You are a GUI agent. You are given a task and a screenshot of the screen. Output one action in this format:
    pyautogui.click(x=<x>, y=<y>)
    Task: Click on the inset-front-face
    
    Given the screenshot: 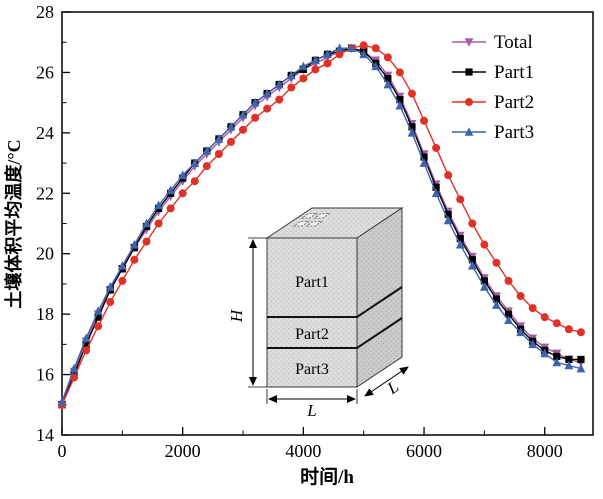 What is the action you would take?
    pyautogui.click(x=312, y=312)
    